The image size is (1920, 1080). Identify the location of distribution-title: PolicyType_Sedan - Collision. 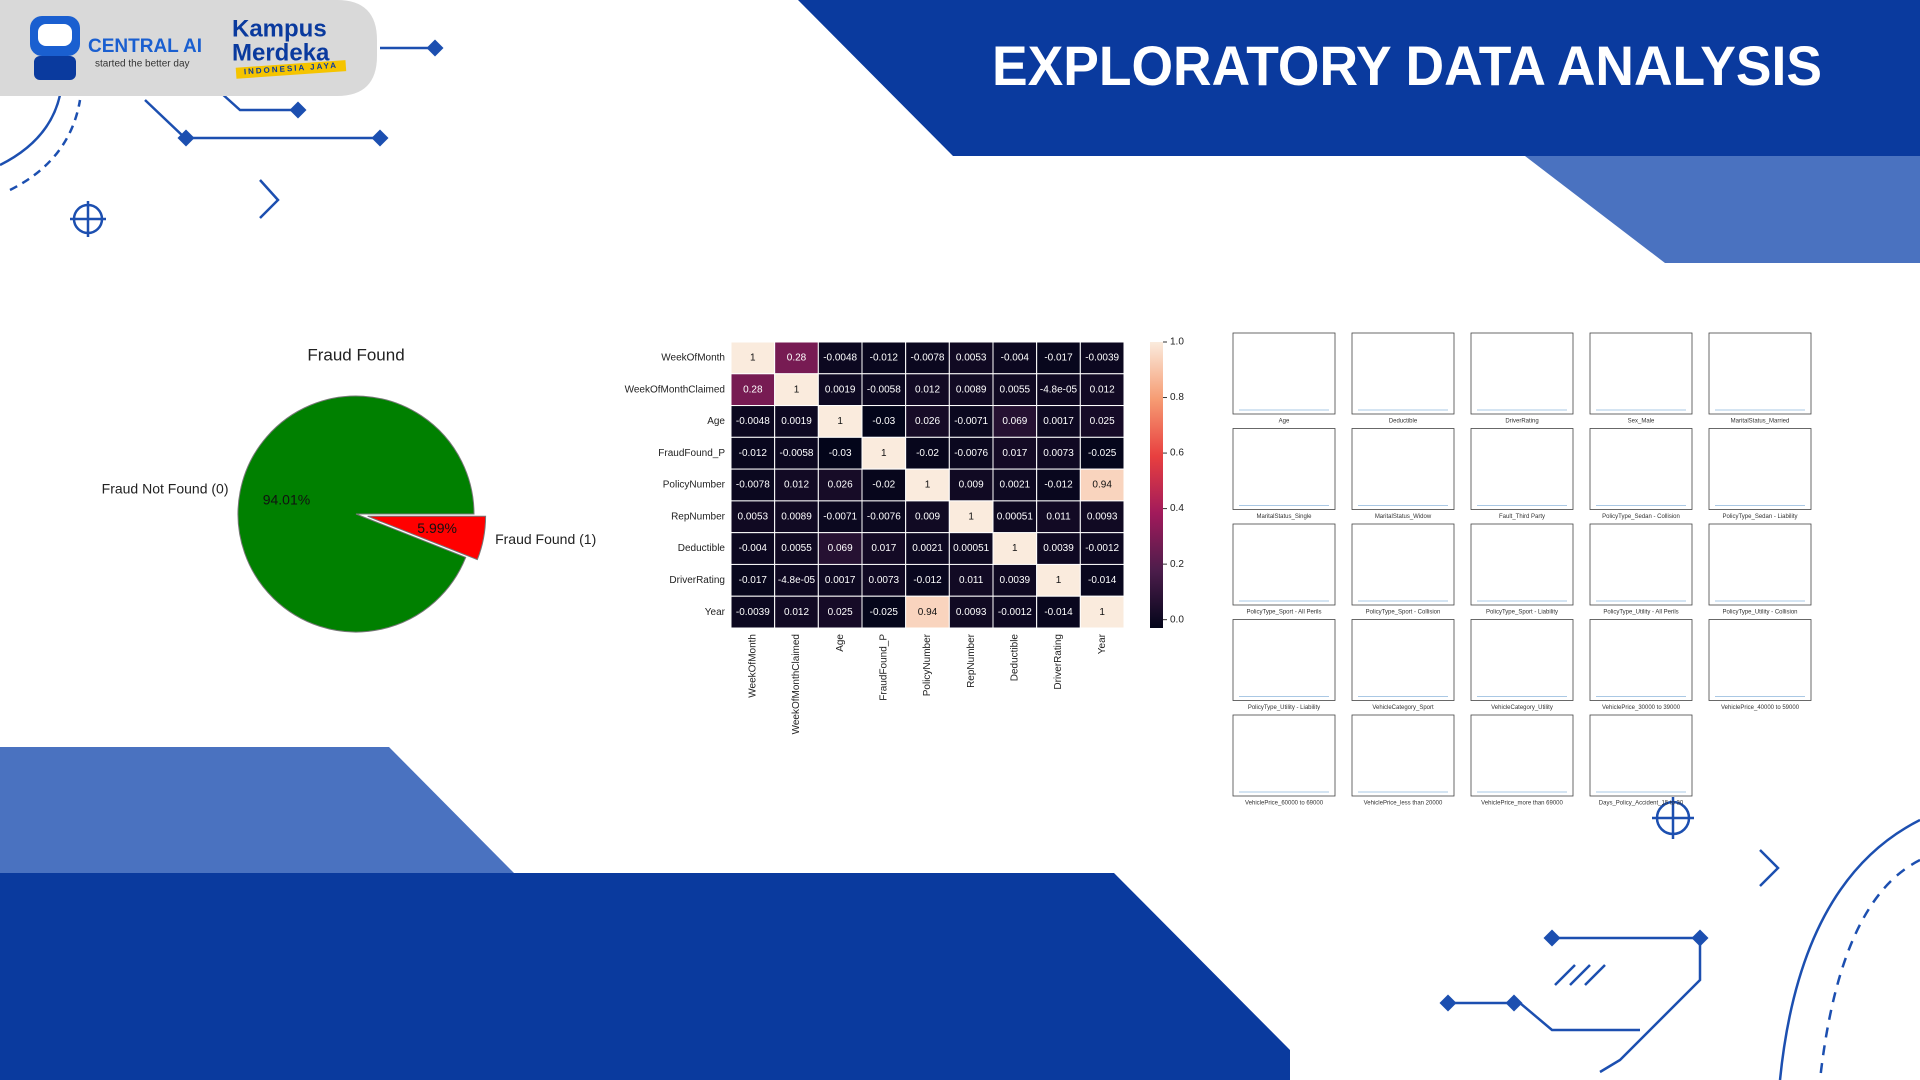
(1641, 517).